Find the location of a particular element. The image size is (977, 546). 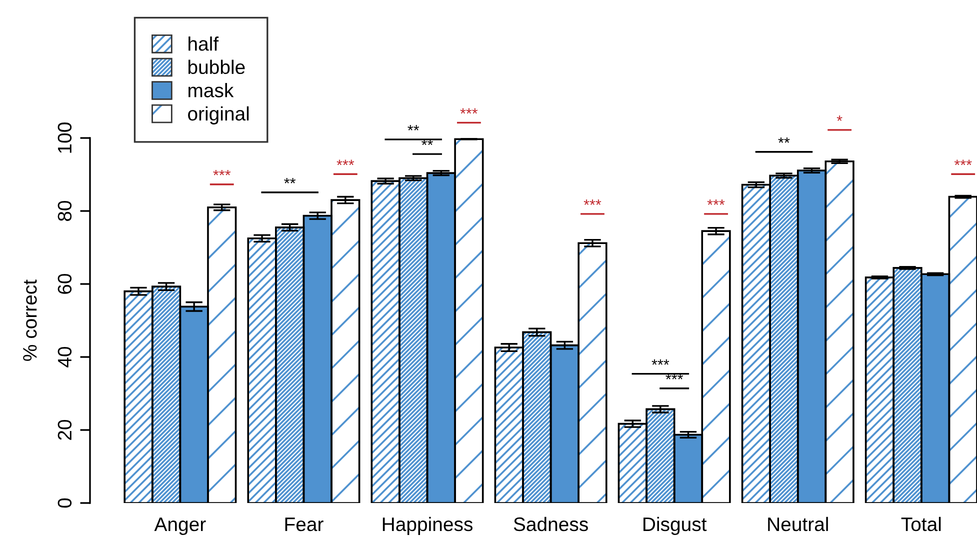

y-tick-label: 100 is located at coordinates (65, 137).